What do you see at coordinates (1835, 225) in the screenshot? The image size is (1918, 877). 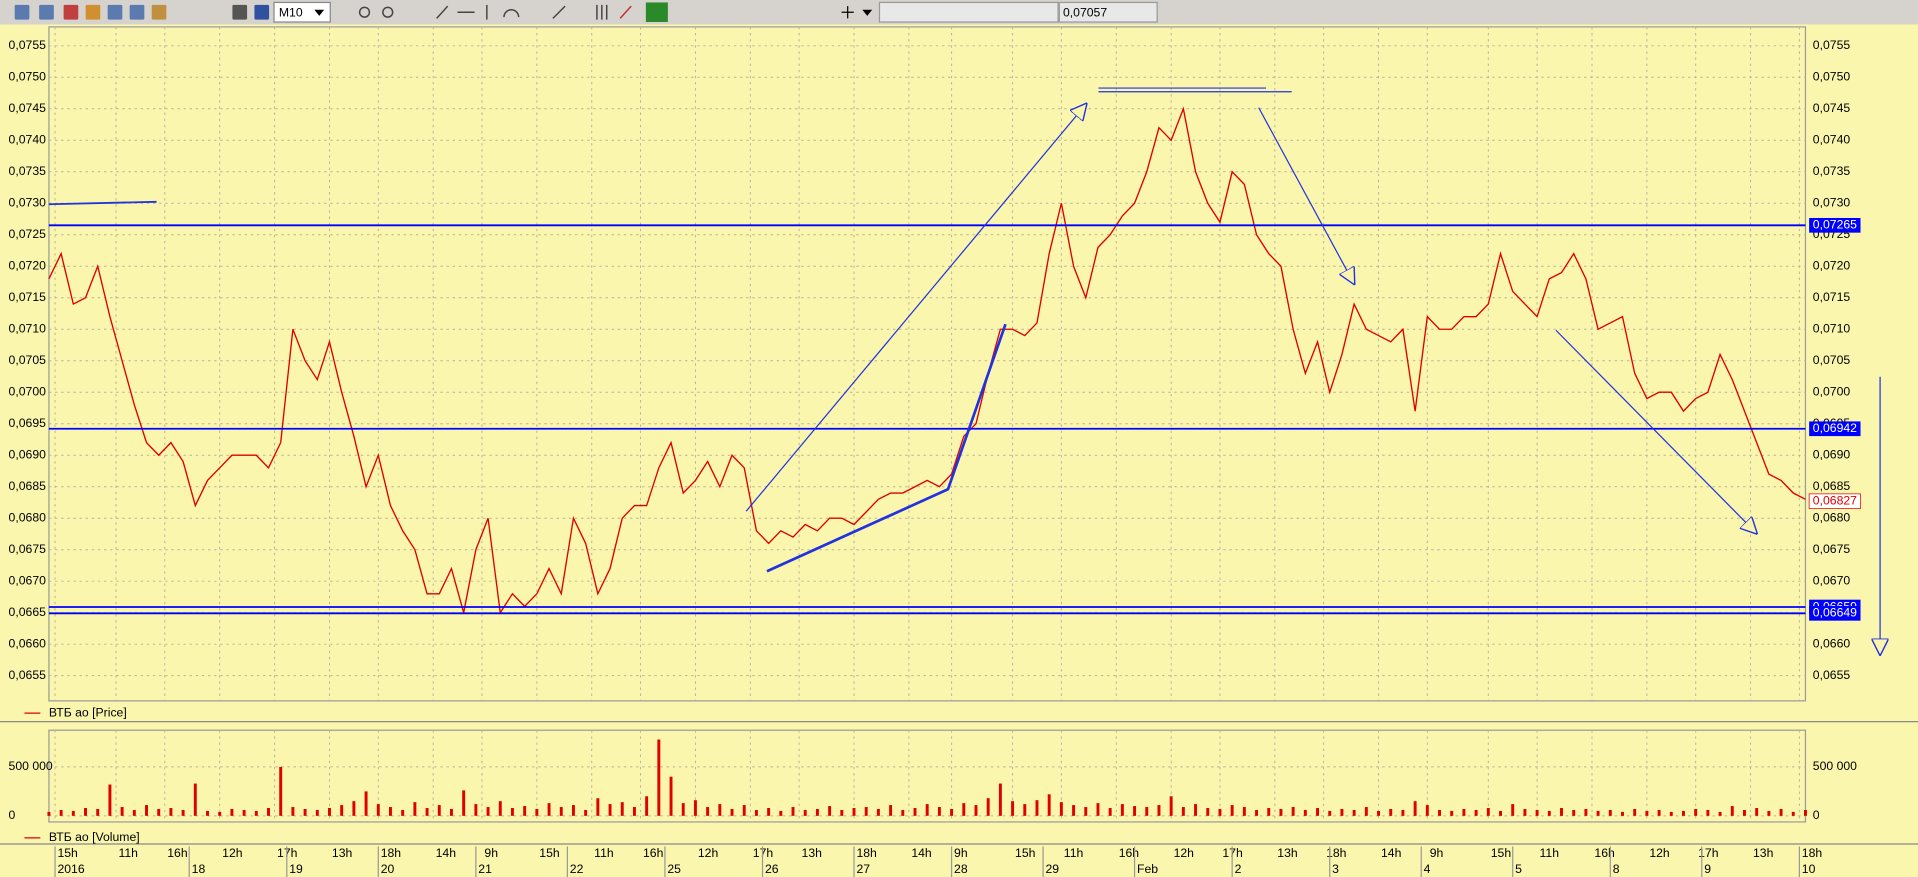 I see `level-label: 0,07265` at bounding box center [1835, 225].